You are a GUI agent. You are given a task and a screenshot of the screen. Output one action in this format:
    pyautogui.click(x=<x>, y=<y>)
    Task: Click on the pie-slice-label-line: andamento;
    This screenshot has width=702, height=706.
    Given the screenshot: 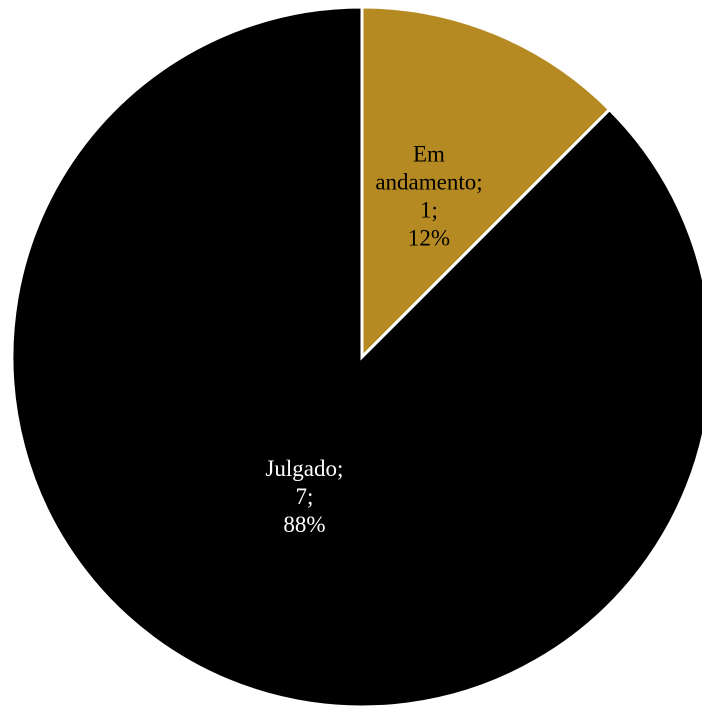 What is the action you would take?
    pyautogui.click(x=428, y=181)
    